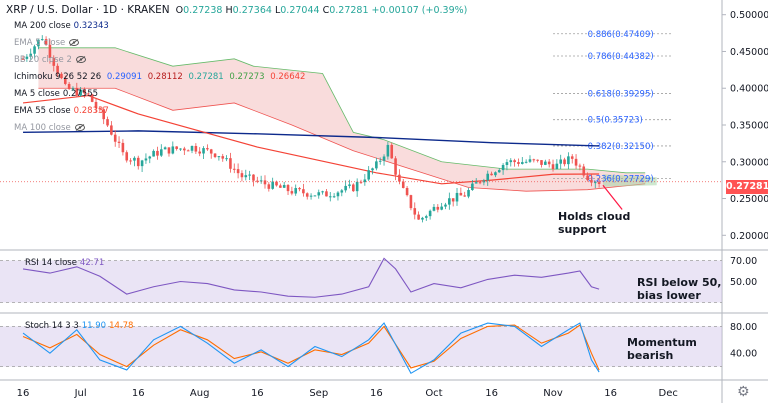  What do you see at coordinates (47, 43) in the screenshot?
I see `legend-ema5: EMA 5 close` at bounding box center [47, 43].